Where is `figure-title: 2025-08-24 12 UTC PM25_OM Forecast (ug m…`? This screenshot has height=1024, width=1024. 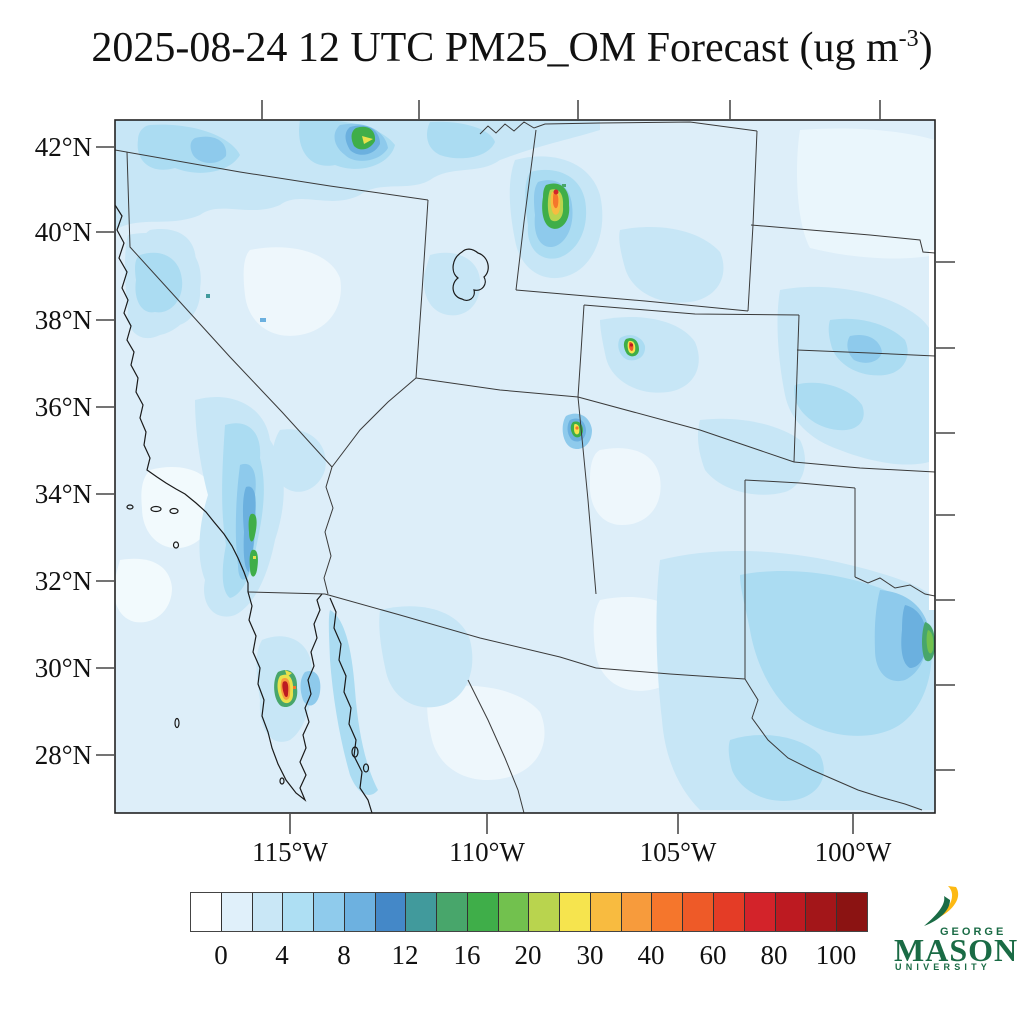 figure-title: 2025-08-24 12 UTC PM25_OM Forecast (ug m… is located at coordinates (512, 48).